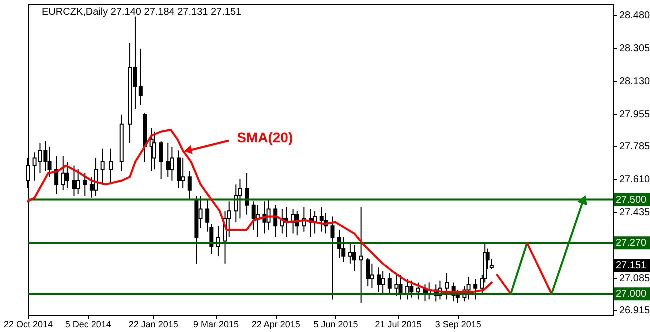  I want to click on y-tick-label: 27.435, so click(635, 213).